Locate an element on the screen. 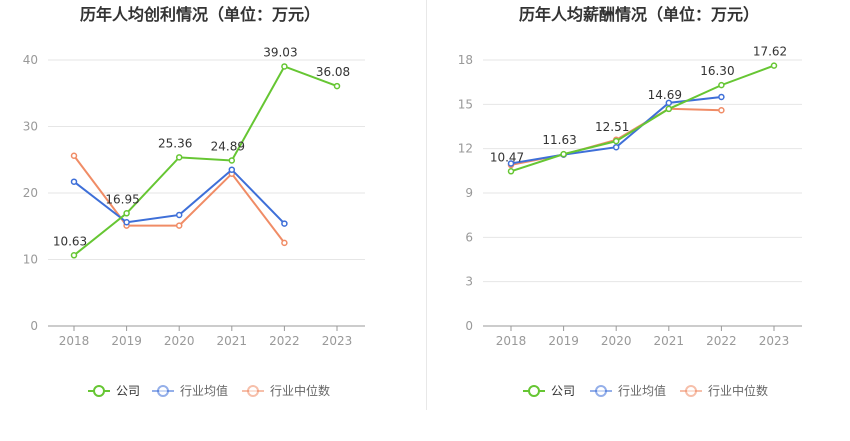 Image resolution: width=850 pixels, height=441 pixels. y-tick-label: 20 is located at coordinates (30, 193).